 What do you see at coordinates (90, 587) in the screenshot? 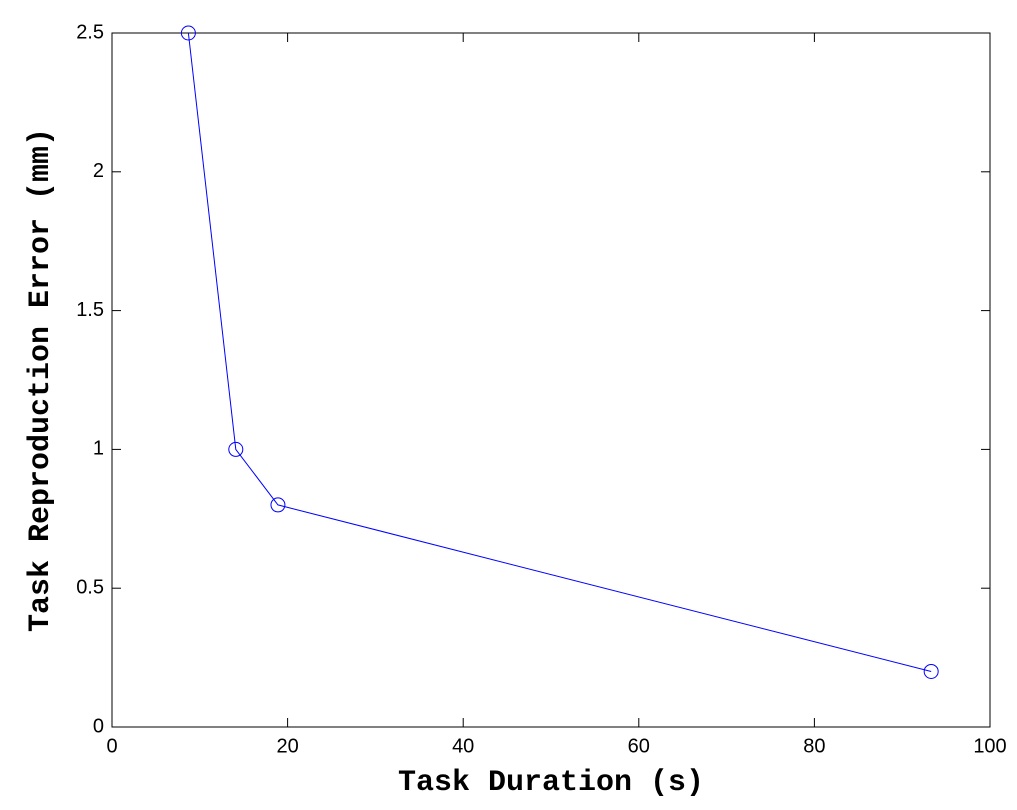
I see `y-tick-label: 0.5` at bounding box center [90, 587].